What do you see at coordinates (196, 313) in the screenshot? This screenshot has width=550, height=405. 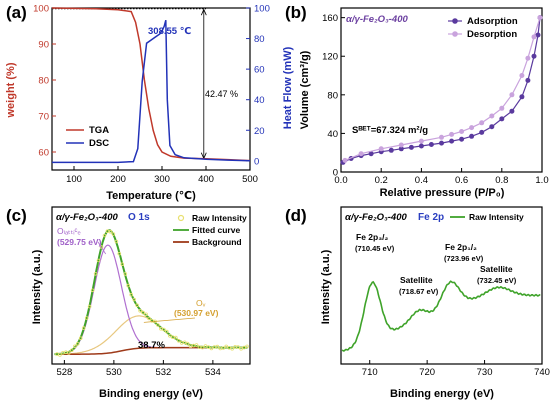 I see `panel-c-ov-energy: (530.97 eV)` at bounding box center [196, 313].